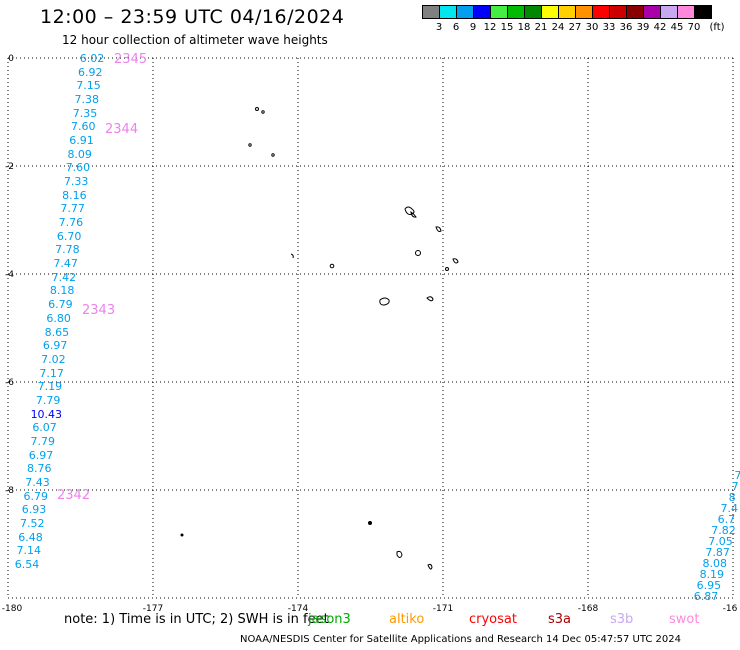 The image size is (740, 650). What do you see at coordinates (575, 27) in the screenshot?
I see `legend-label: 27` at bounding box center [575, 27].